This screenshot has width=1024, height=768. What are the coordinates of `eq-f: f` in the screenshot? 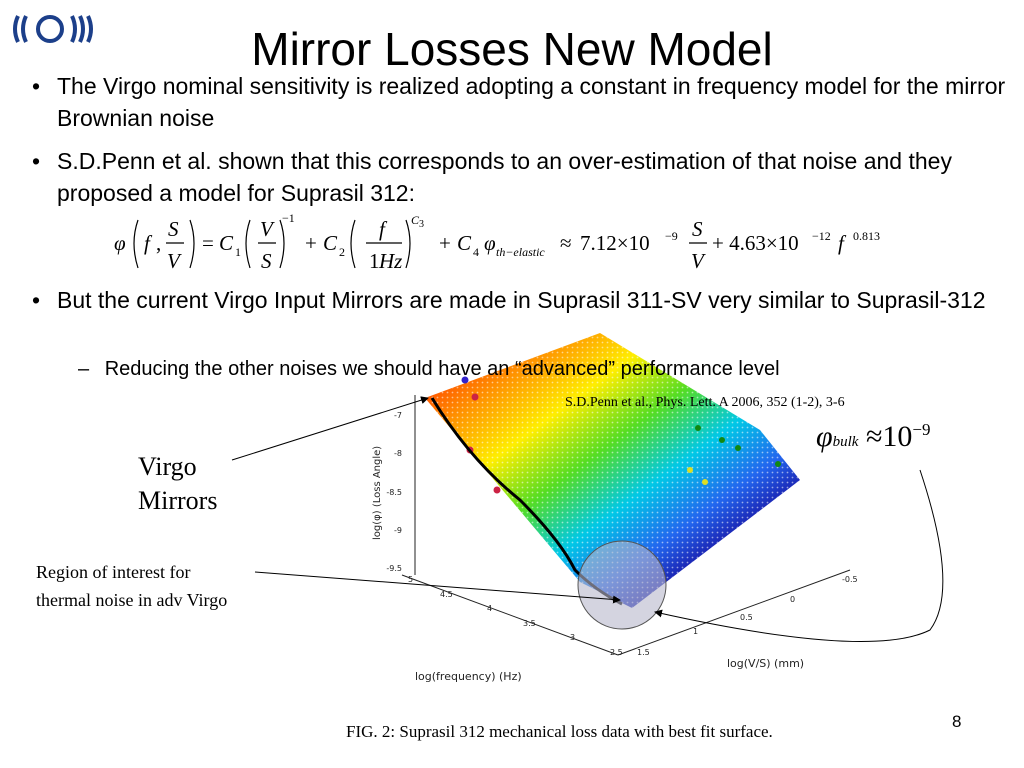 It's located at (148, 243).